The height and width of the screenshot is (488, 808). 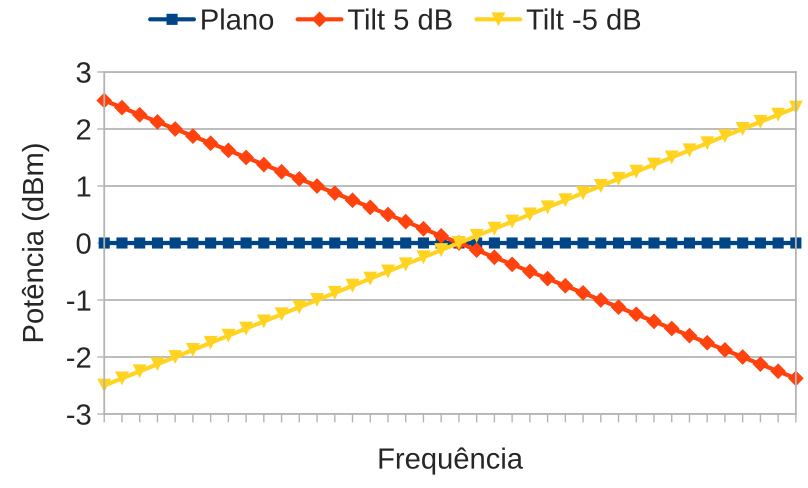 I want to click on y-tick-label: -2, so click(x=78, y=357).